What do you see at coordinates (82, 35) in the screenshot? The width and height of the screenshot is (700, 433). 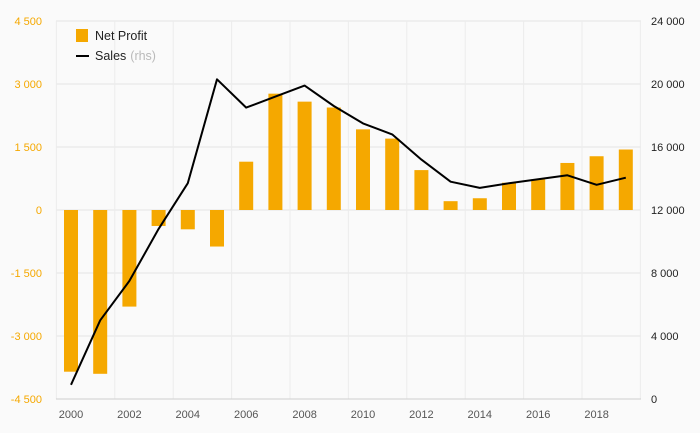 I see `legend-swatch-net-profit` at bounding box center [82, 35].